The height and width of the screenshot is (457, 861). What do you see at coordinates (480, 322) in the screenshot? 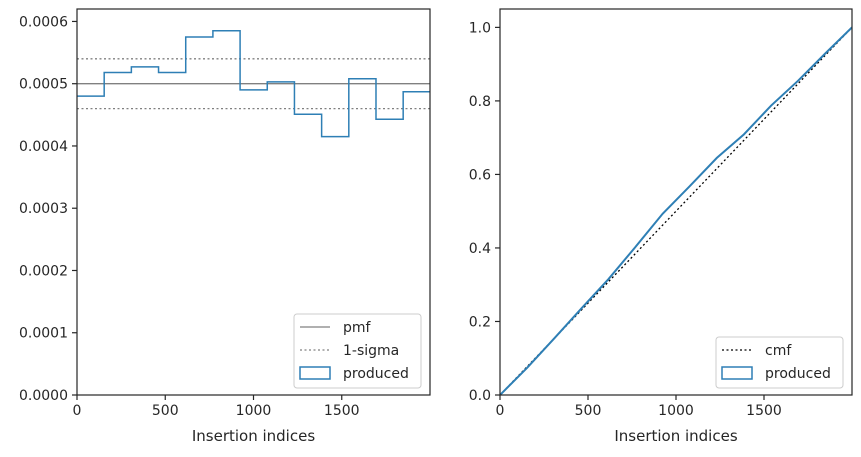
I see `y-tick-label: 0.2` at bounding box center [480, 322].